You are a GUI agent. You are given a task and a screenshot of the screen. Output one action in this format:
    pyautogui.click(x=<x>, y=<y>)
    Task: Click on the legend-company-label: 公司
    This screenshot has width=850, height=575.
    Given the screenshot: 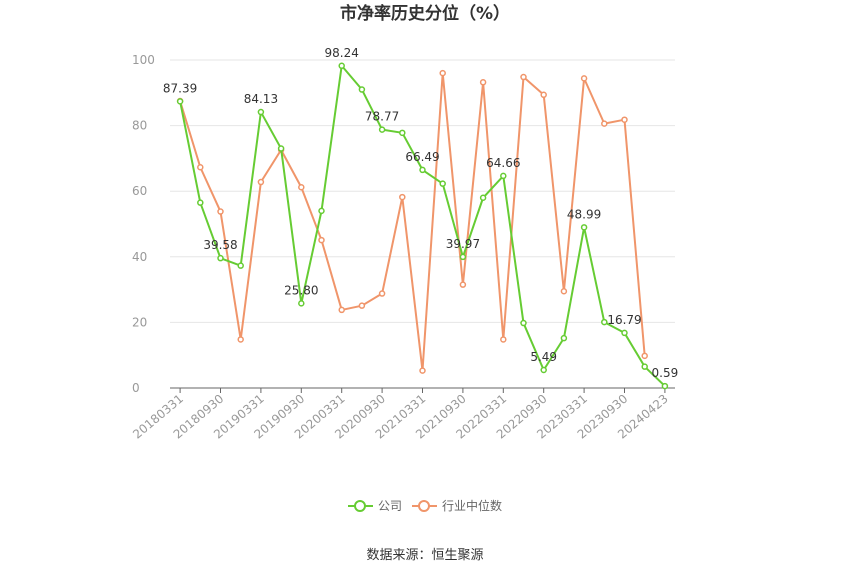 What is the action you would take?
    pyautogui.click(x=390, y=506)
    